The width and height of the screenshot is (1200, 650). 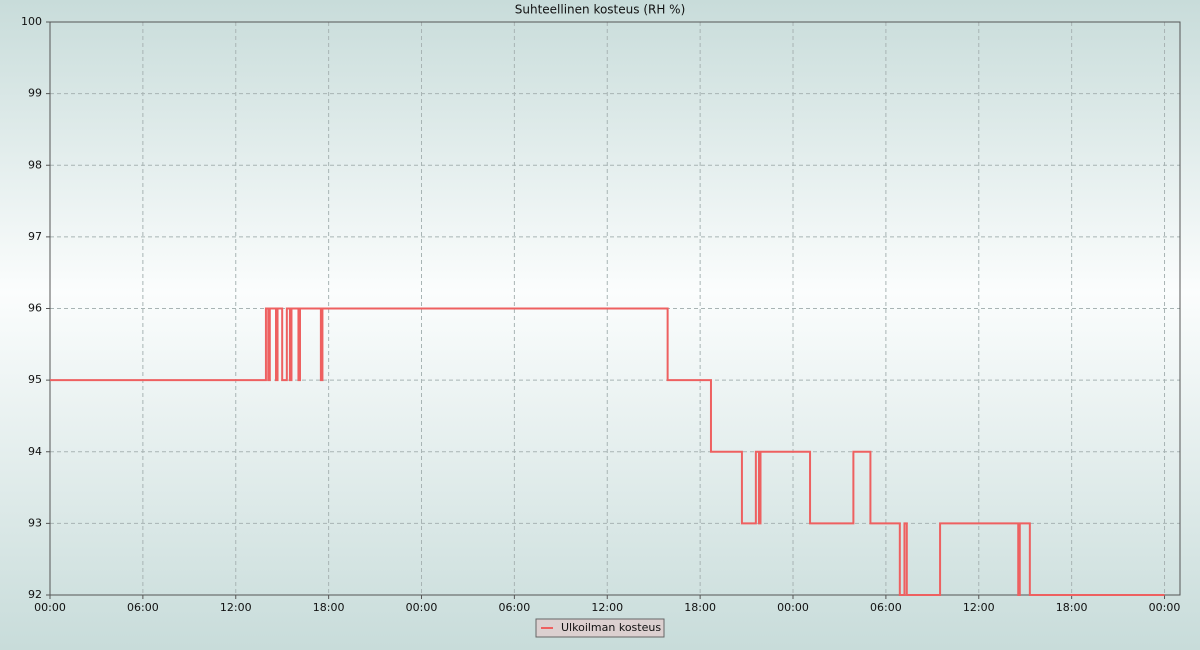 What do you see at coordinates (35, 379) in the screenshot?
I see `y-tick-label: 95` at bounding box center [35, 379].